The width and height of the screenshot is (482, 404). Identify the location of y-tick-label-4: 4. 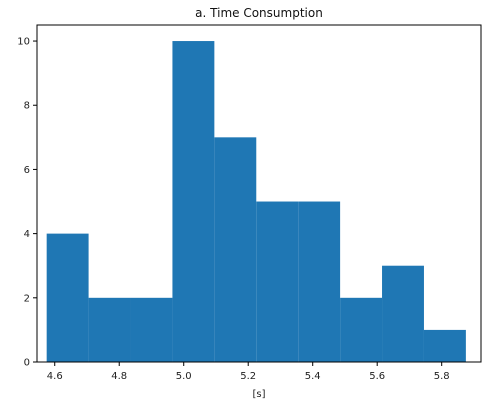
(27, 234).